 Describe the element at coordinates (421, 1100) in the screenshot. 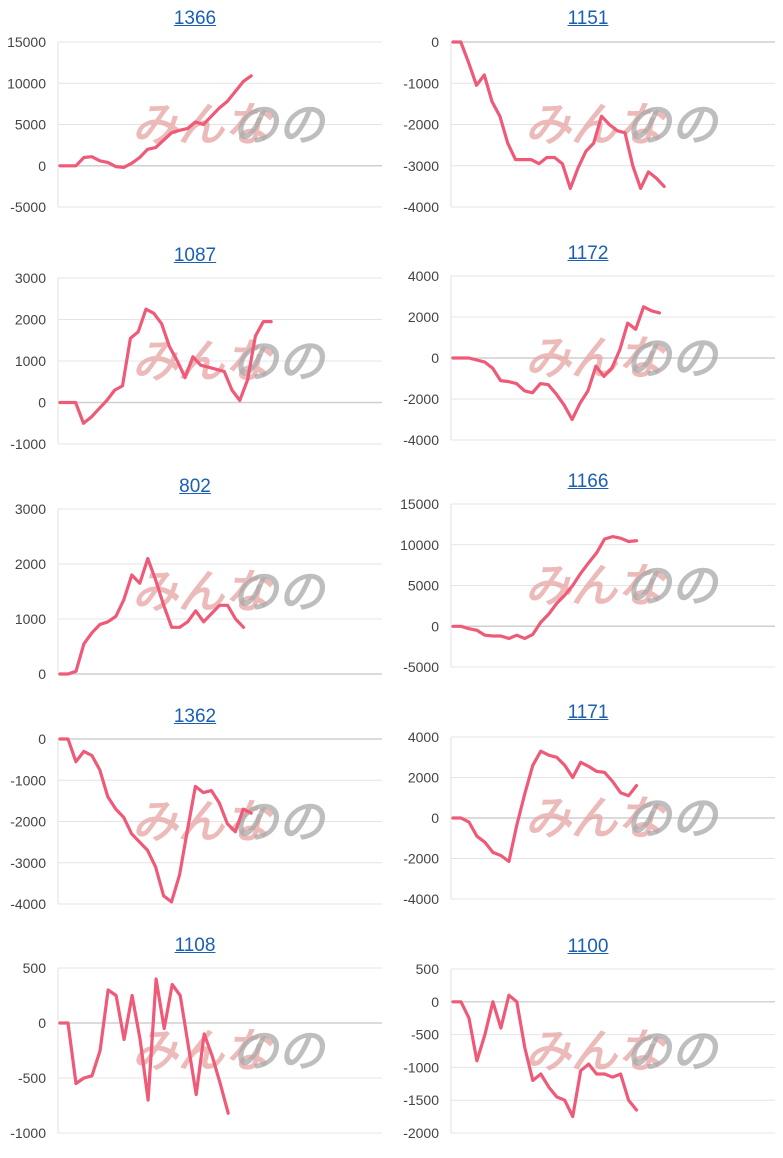

I see `y-tick-label: -1500` at that location.